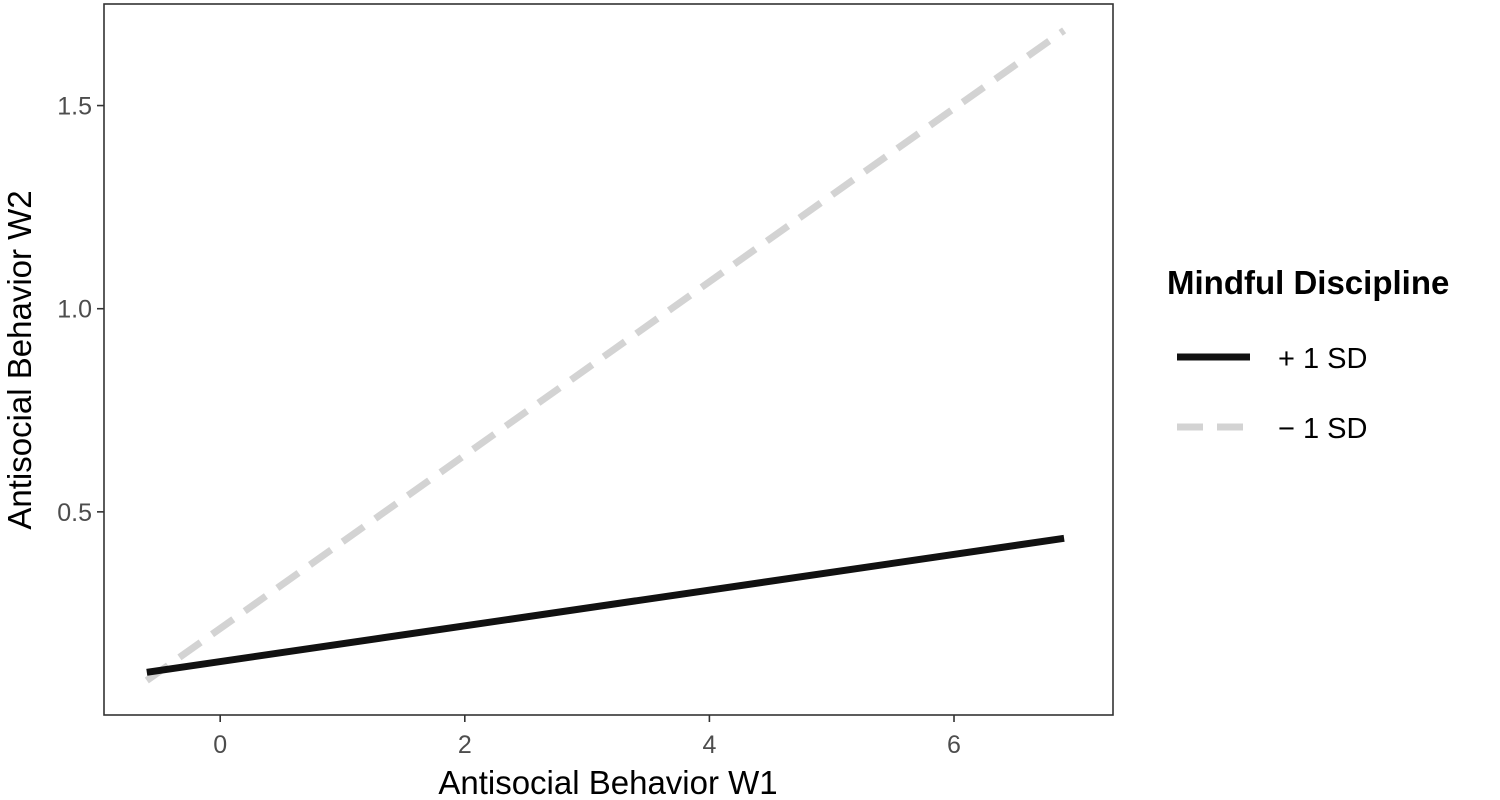 The height and width of the screenshot is (800, 1500). Describe the element at coordinates (1322, 429) in the screenshot. I see `legend-label: − 1 SD` at that location.